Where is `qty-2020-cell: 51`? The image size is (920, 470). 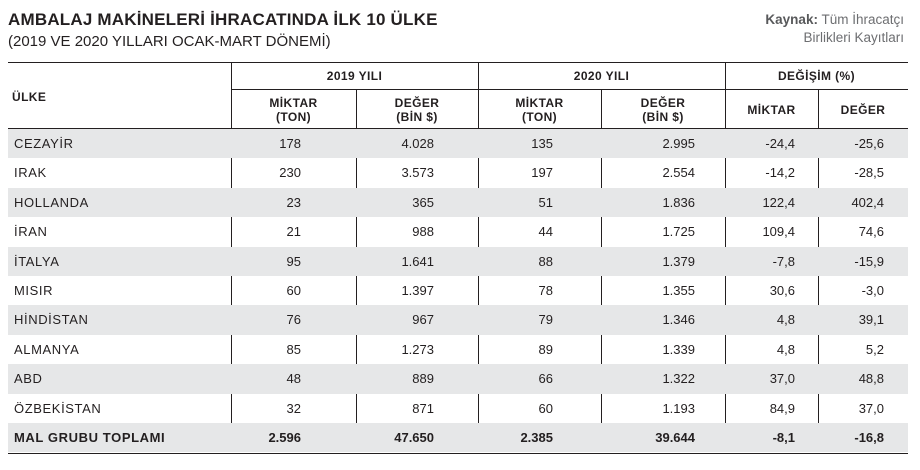
qty-2020-cell: 51 is located at coordinates (545, 202).